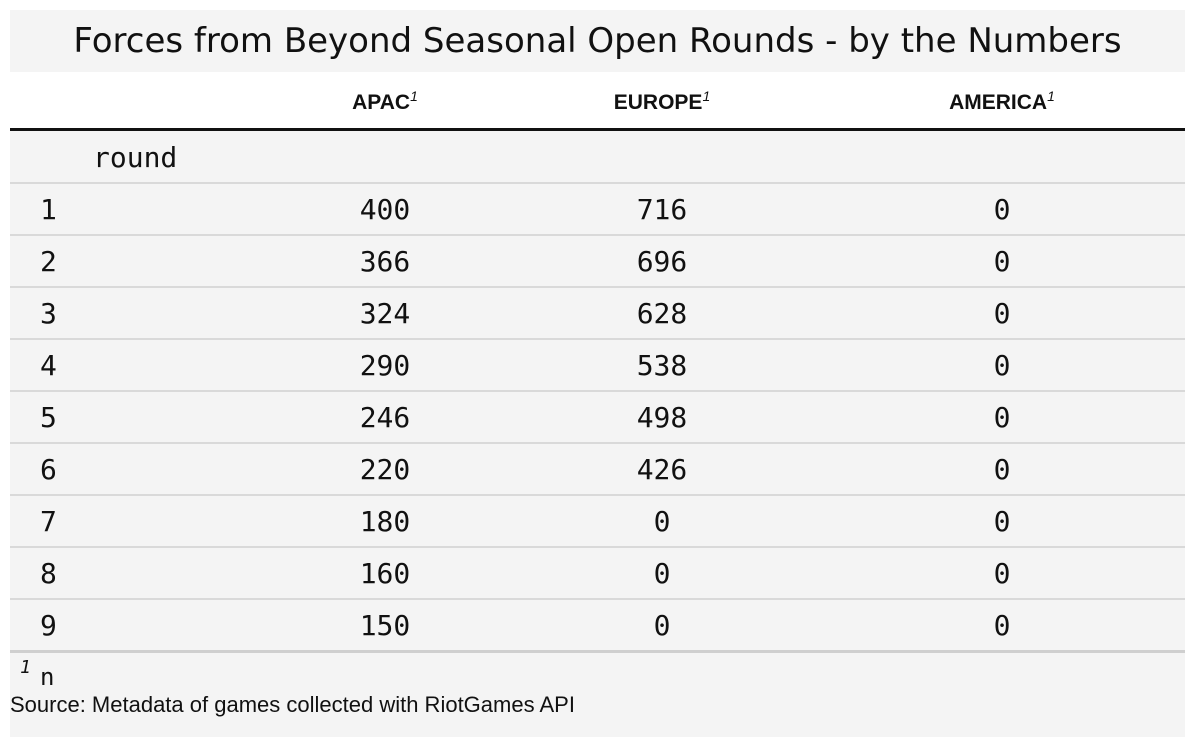 Image resolution: width=1195 pixels, height=747 pixels. What do you see at coordinates (597, 626) in the screenshot?
I see `table-row: 9 150 0 0` at bounding box center [597, 626].